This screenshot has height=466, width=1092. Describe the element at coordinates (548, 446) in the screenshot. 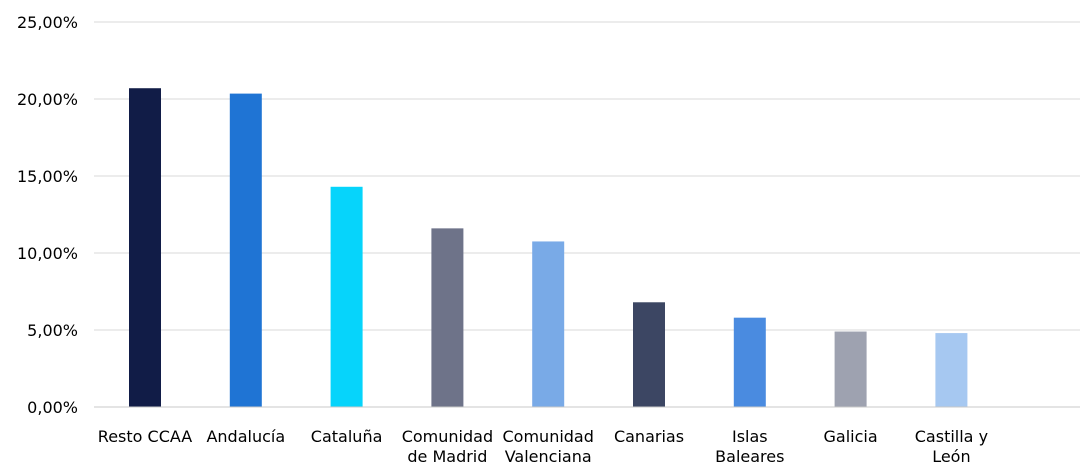

I see `x-category-label: Comunidad Valenciana` at that location.